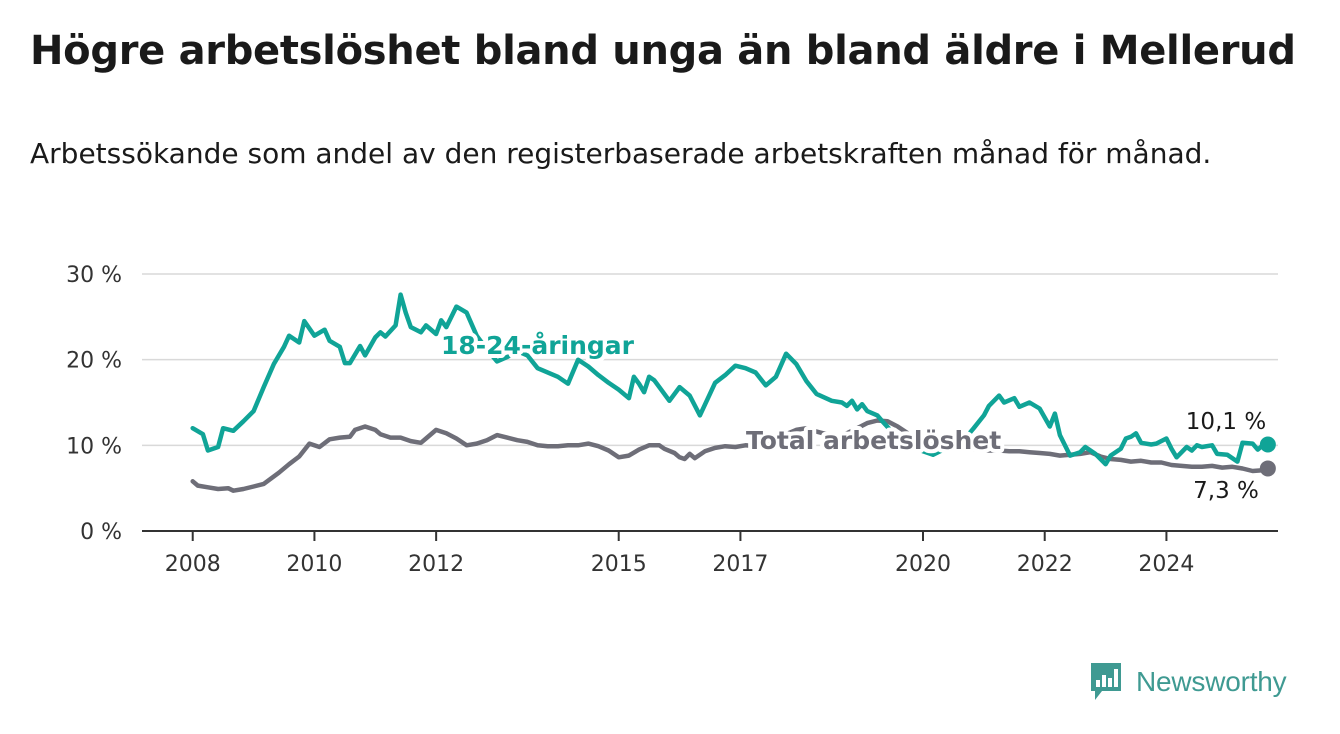  Describe the element at coordinates (1106, 681) in the screenshot. I see `newsworthy-logo-icon` at that location.